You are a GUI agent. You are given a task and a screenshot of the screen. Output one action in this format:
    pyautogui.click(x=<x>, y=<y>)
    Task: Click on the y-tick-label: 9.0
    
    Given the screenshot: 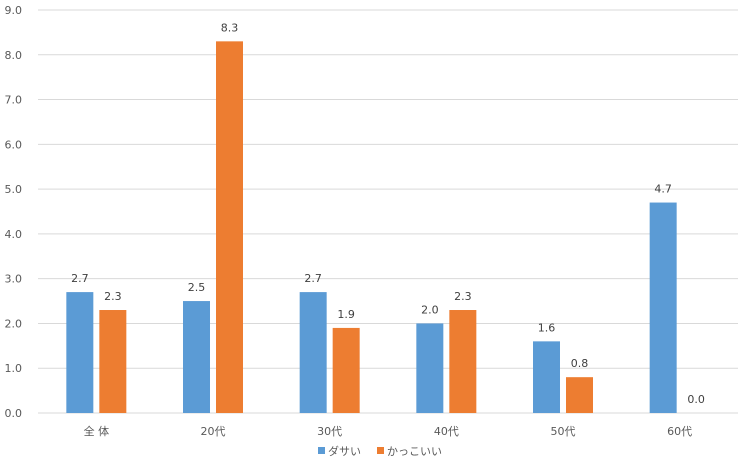 What is the action you would take?
    pyautogui.click(x=14, y=10)
    